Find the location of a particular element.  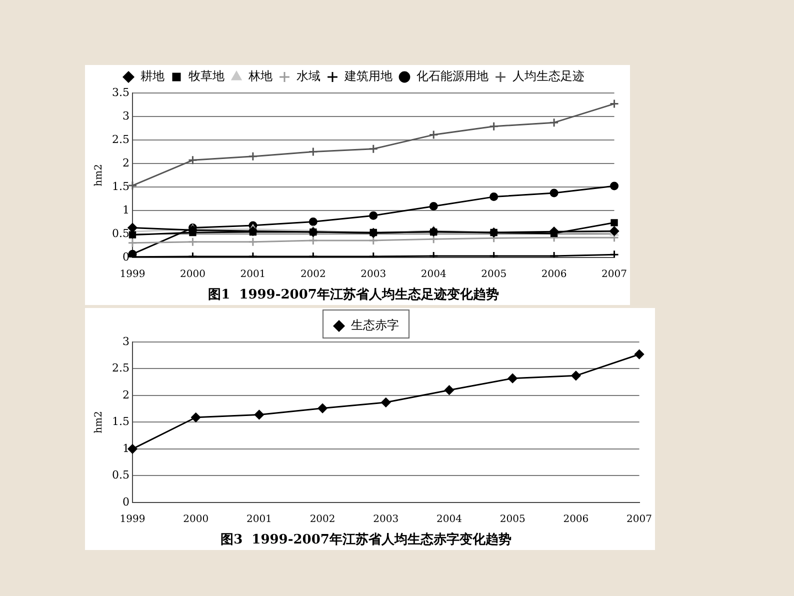

legend-label: 化石能源用地 is located at coordinates (452, 76).